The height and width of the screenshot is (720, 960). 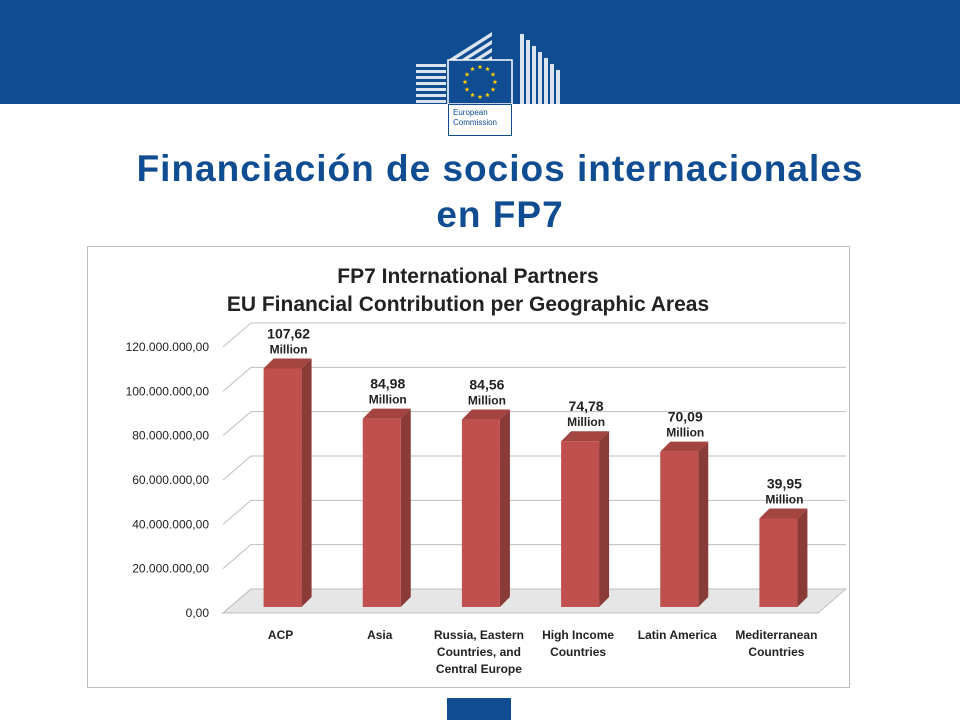 What do you see at coordinates (288, 333) in the screenshot?
I see `data-label-value: 107,62` at bounding box center [288, 333].